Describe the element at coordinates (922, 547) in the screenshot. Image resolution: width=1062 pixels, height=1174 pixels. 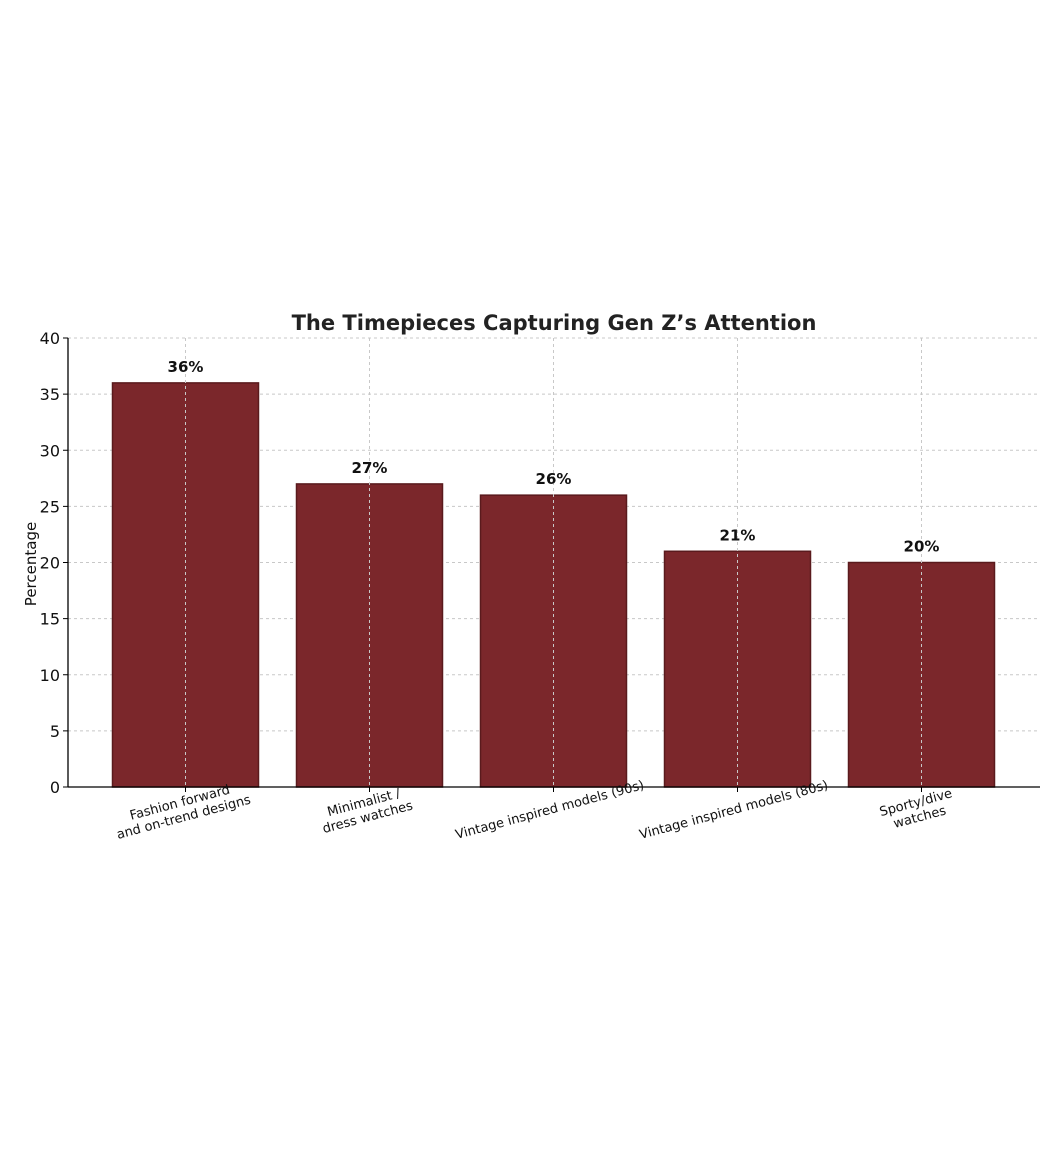
I see `data-label: 20%` at that location.